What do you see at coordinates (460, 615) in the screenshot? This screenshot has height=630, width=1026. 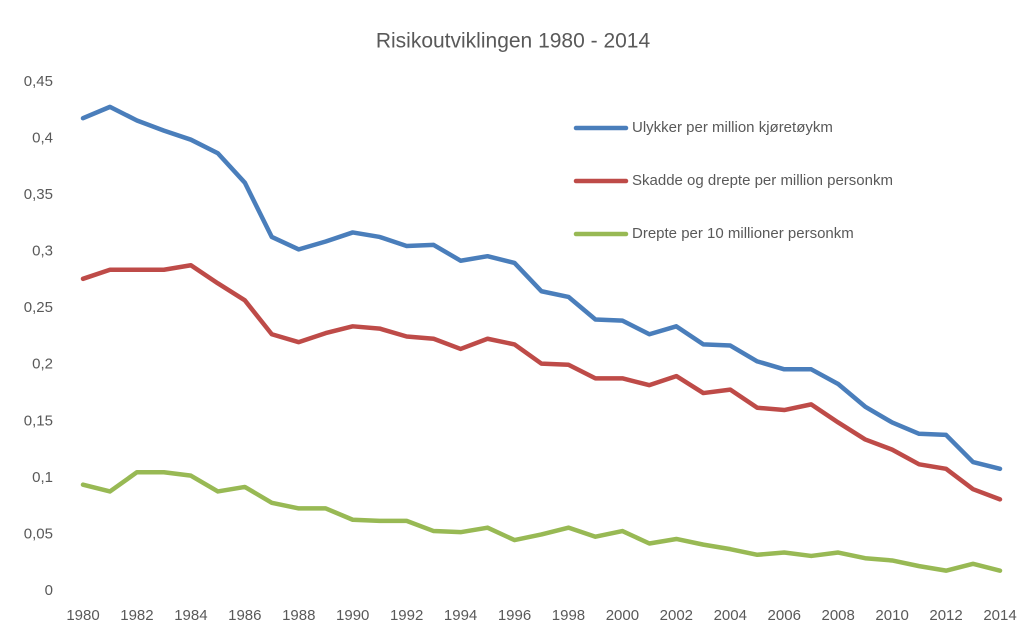 I see `x-tick-label: 1994` at bounding box center [460, 615].